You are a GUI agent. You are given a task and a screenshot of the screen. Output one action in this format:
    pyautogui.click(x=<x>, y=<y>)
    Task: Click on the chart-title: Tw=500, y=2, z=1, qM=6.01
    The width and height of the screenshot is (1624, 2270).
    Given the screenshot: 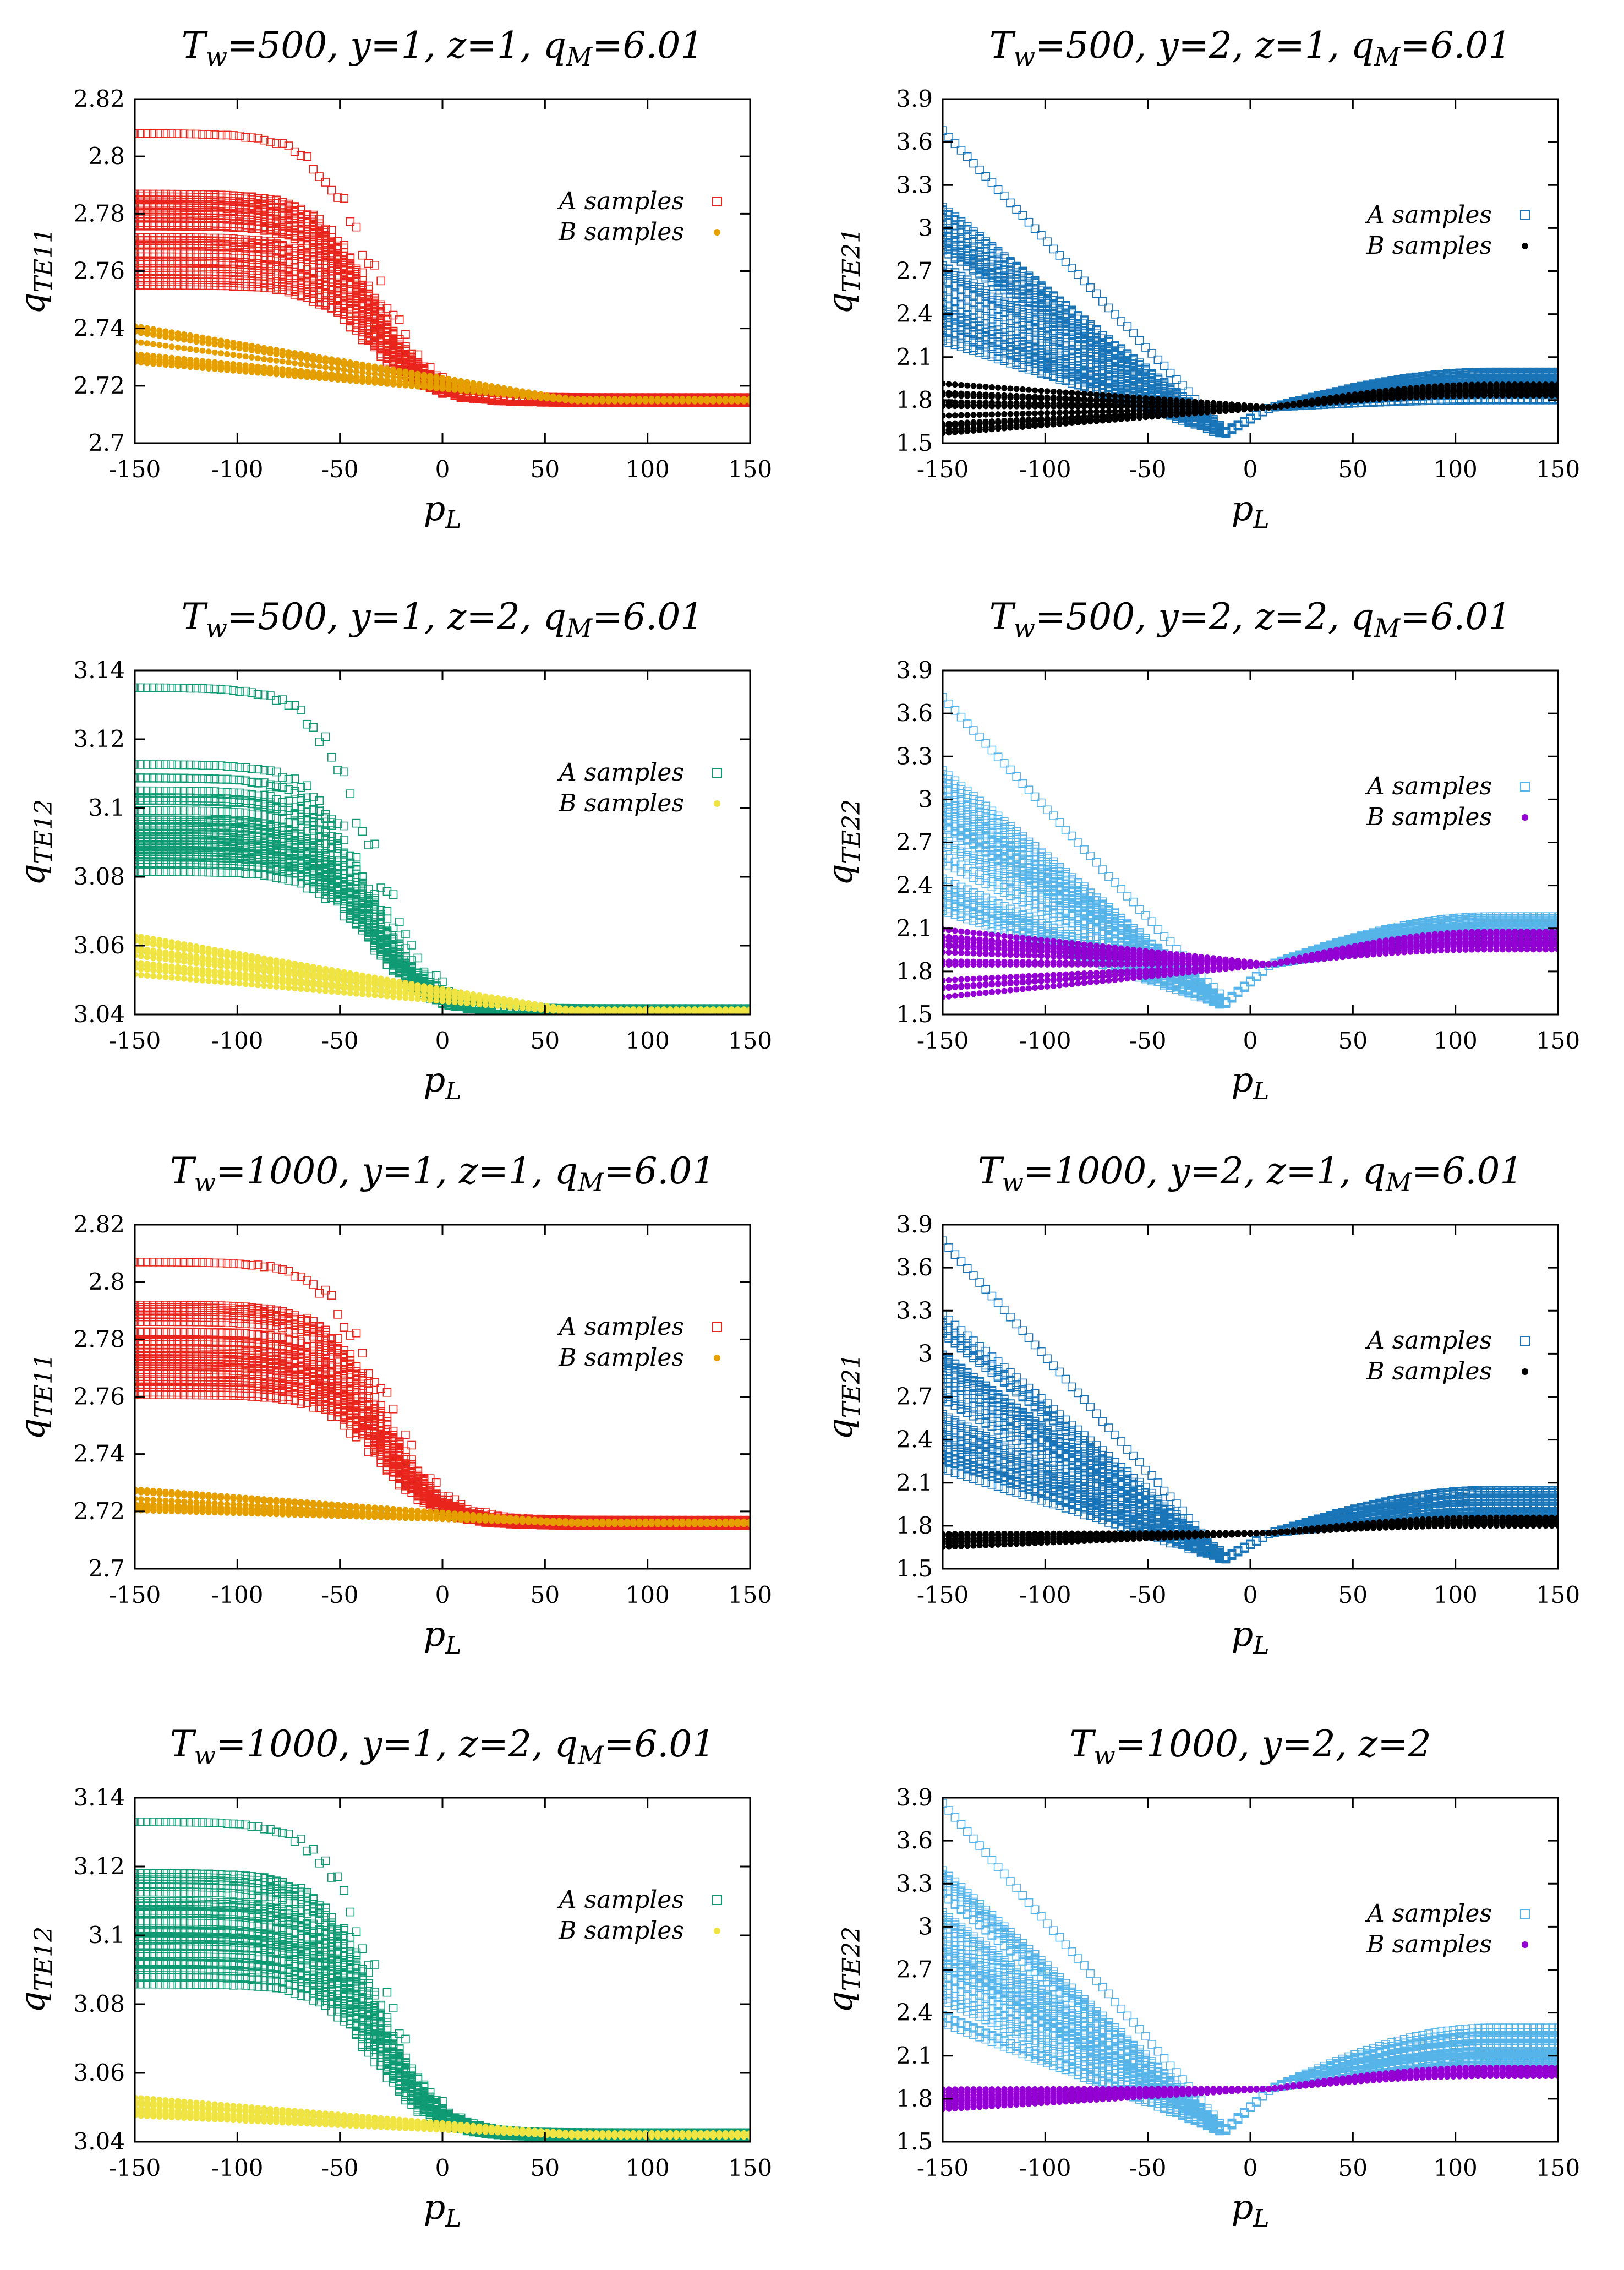 What is the action you would take?
    pyautogui.click(x=1250, y=48)
    